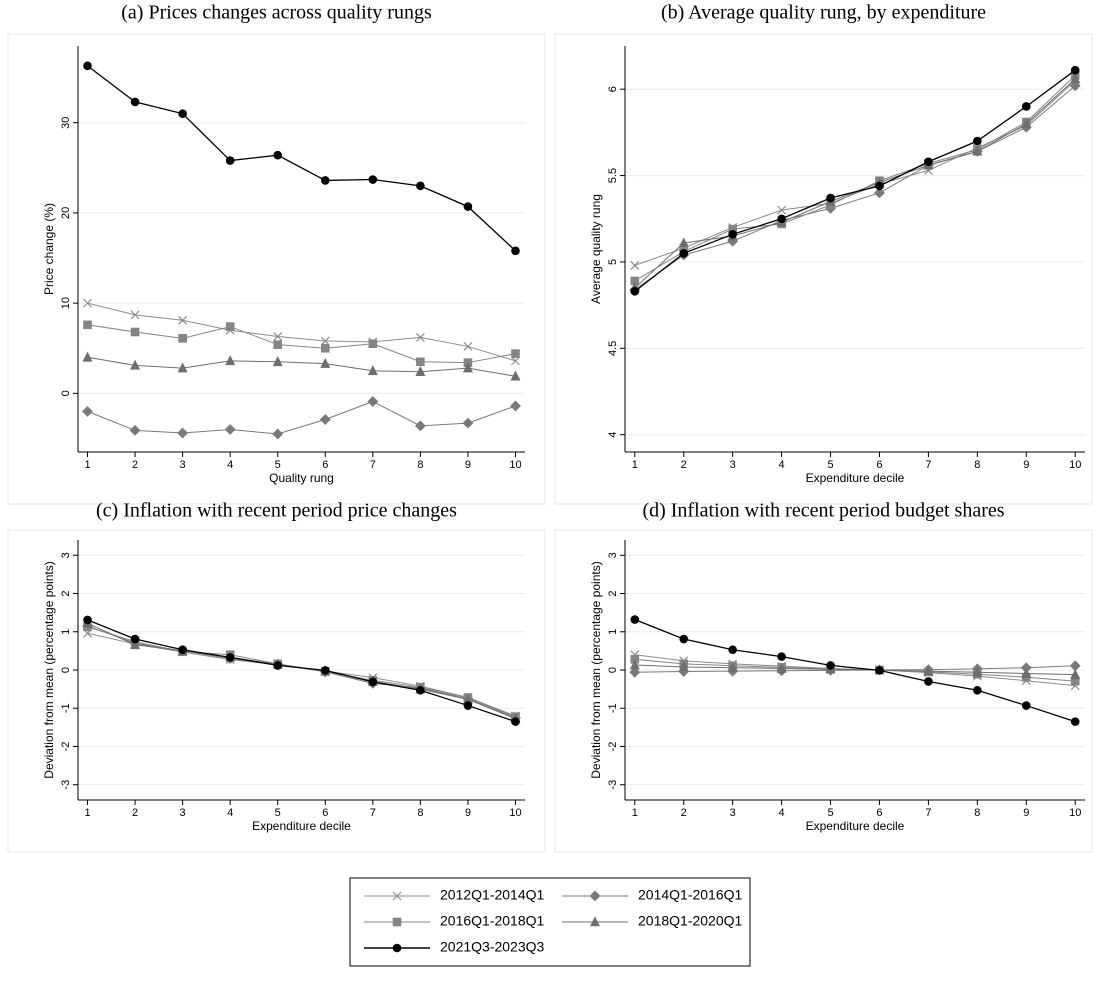 The height and width of the screenshot is (989, 1100). What do you see at coordinates (66, 393) in the screenshot?
I see `y-tick-label: 0` at bounding box center [66, 393].